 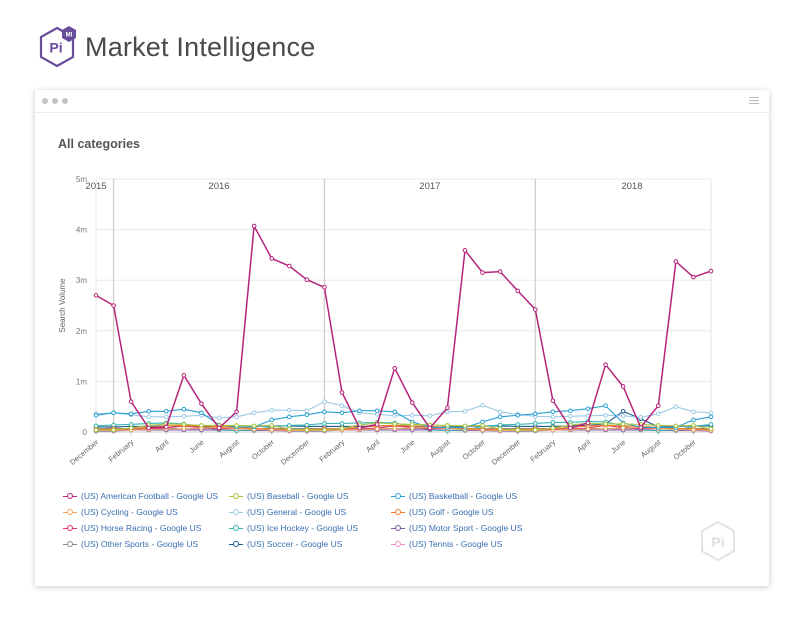 I want to click on x-tick-label: February, so click(x=121, y=450).